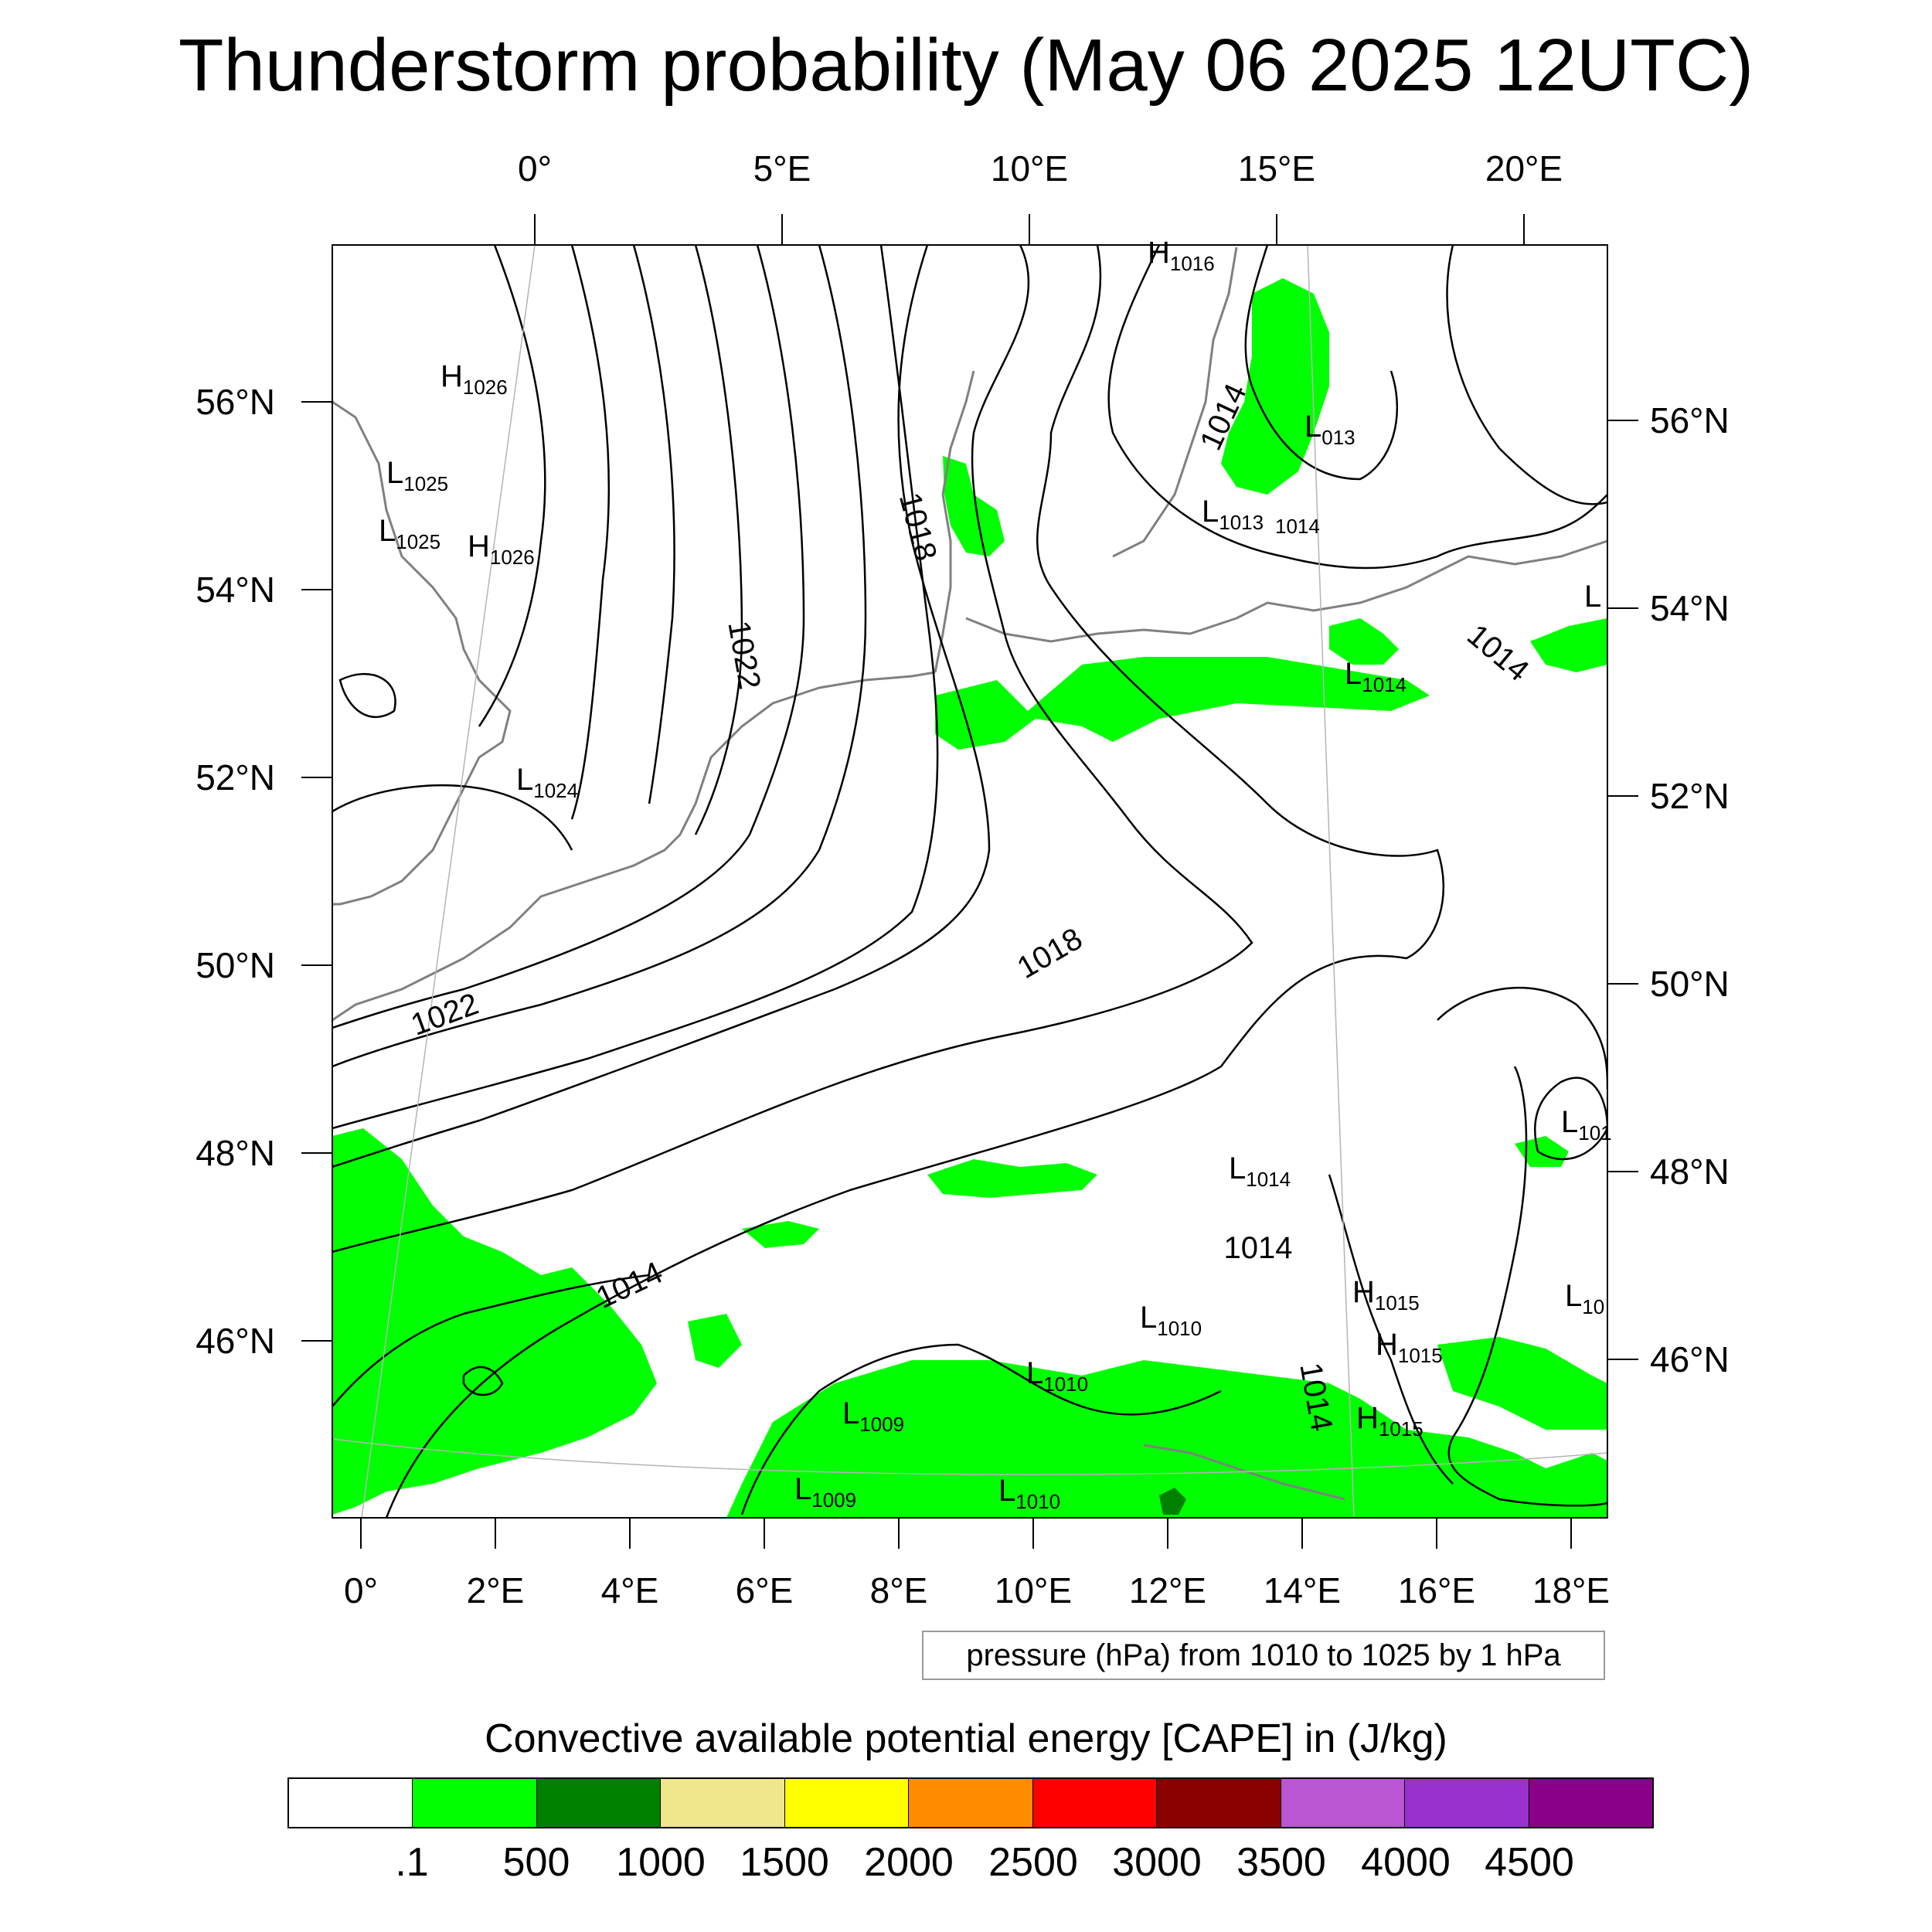  Describe the element at coordinates (782, 168) in the screenshot. I see `top-tick-label: 5°E` at that location.